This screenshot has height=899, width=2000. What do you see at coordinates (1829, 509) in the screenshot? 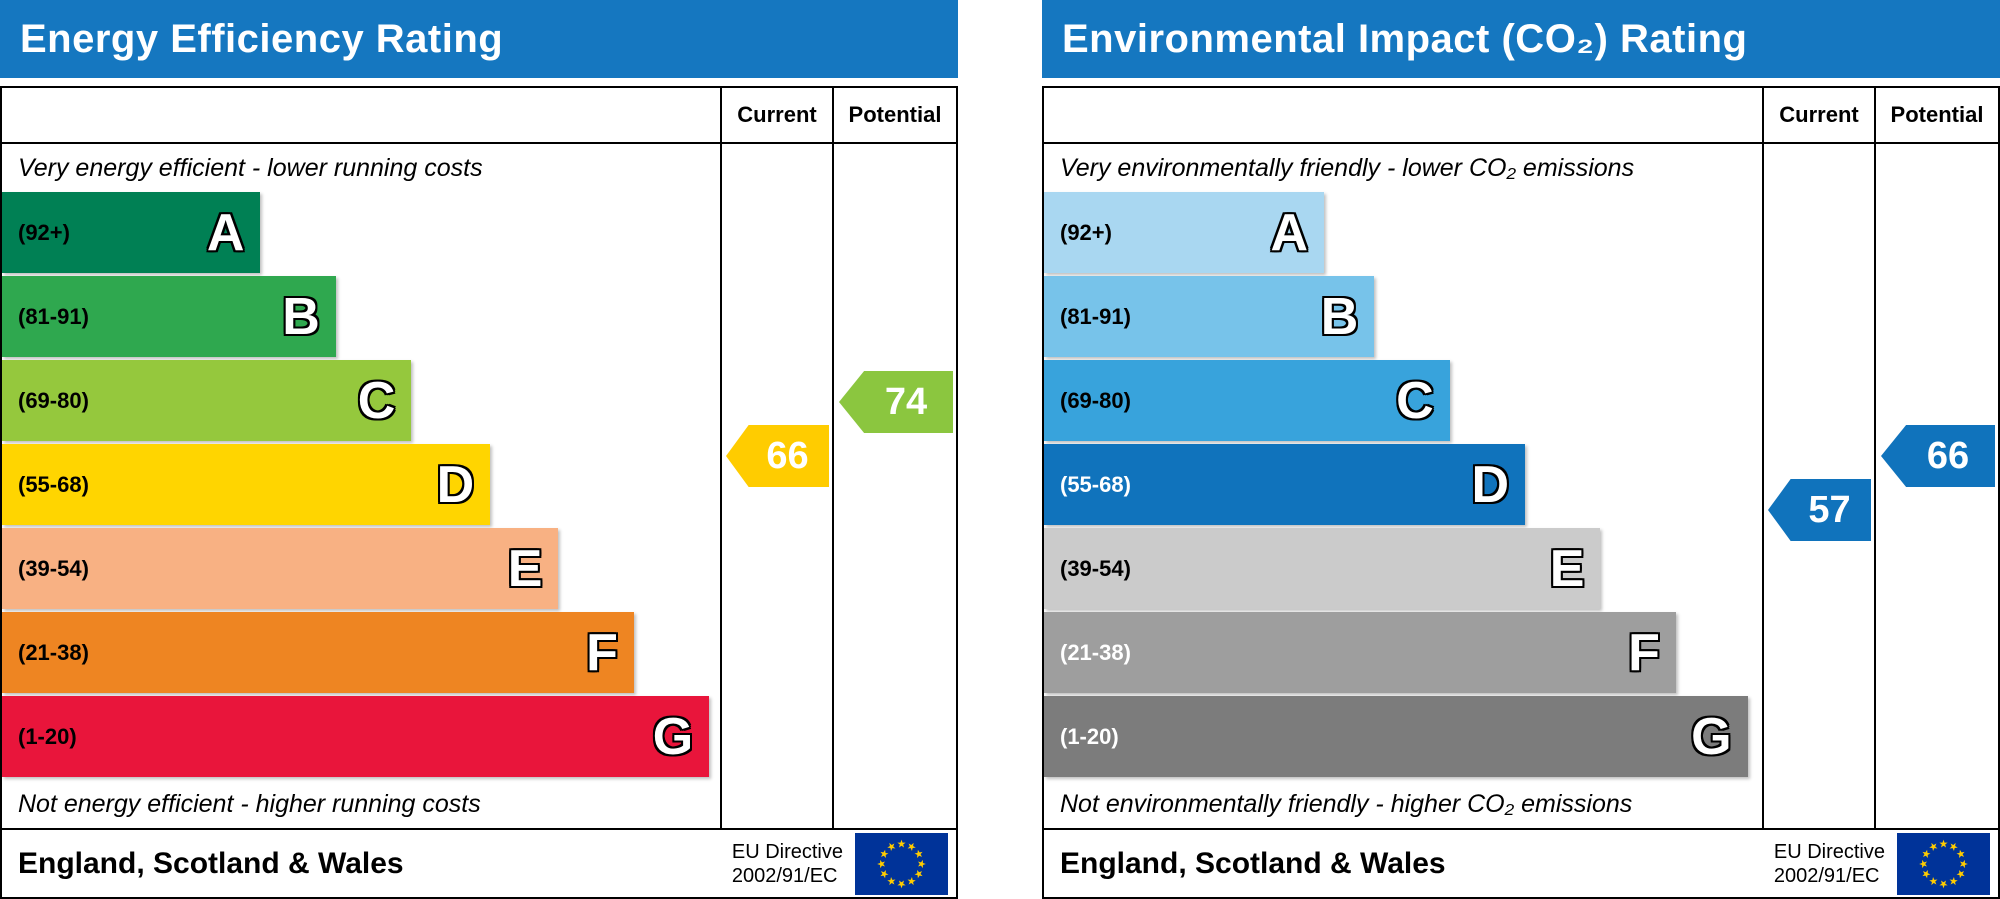
I see `current-rating-value: 57` at bounding box center [1829, 509].